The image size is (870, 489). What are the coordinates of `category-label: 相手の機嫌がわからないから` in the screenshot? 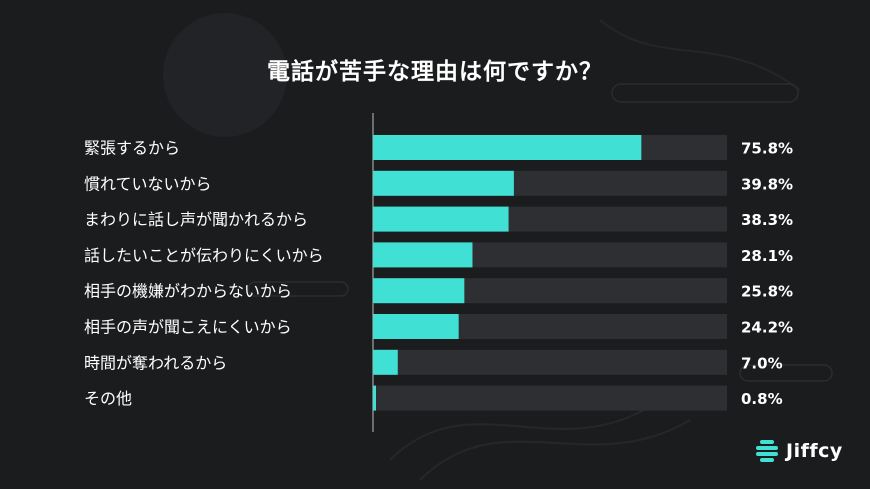 It's located at (188, 291).